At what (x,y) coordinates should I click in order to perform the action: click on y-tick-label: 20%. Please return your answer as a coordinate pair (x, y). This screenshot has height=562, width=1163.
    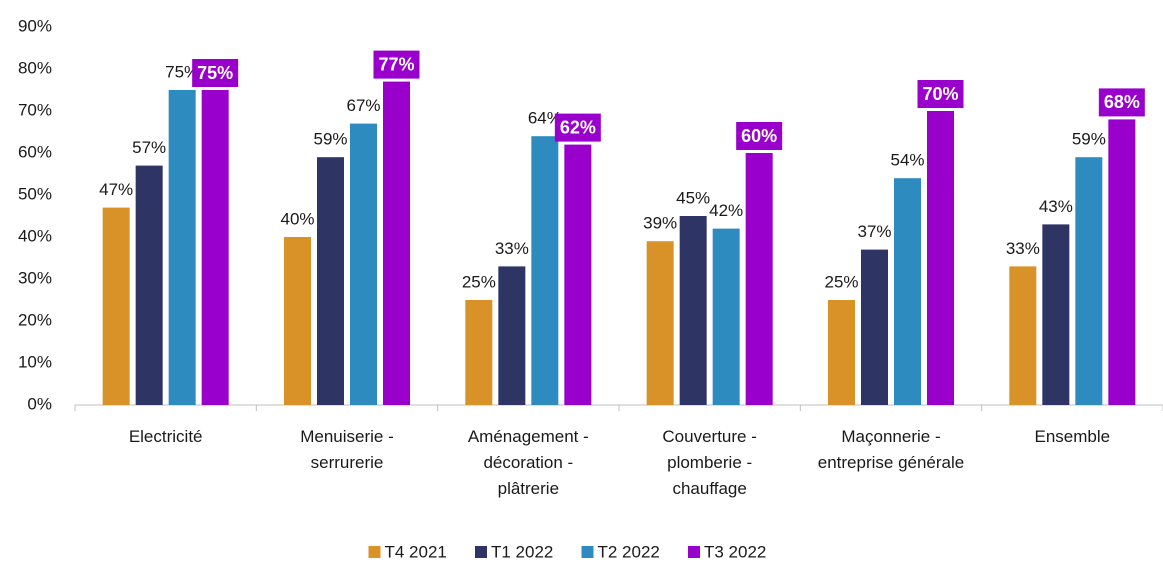
    Looking at the image, I should click on (35, 319).